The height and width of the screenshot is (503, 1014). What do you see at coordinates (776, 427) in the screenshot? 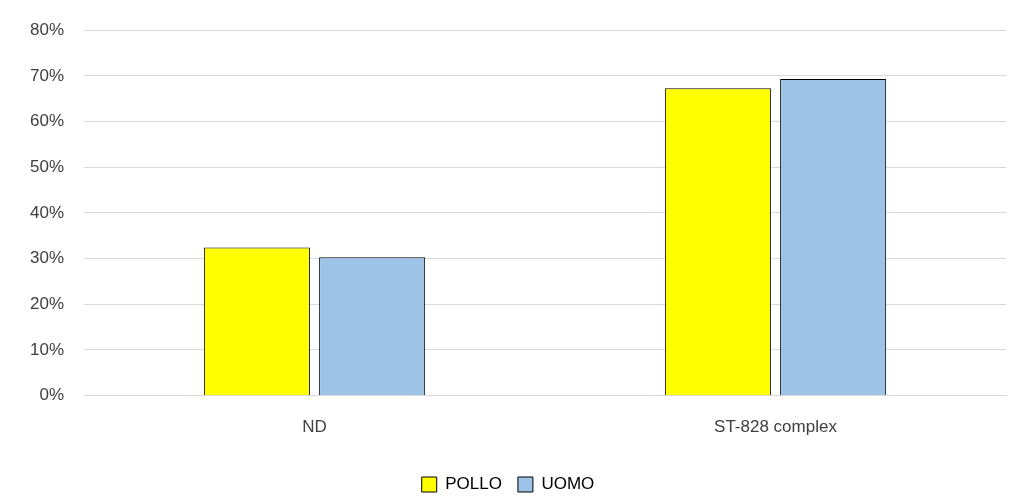
I see `x-tick-label: ST-828 complex` at bounding box center [776, 427].